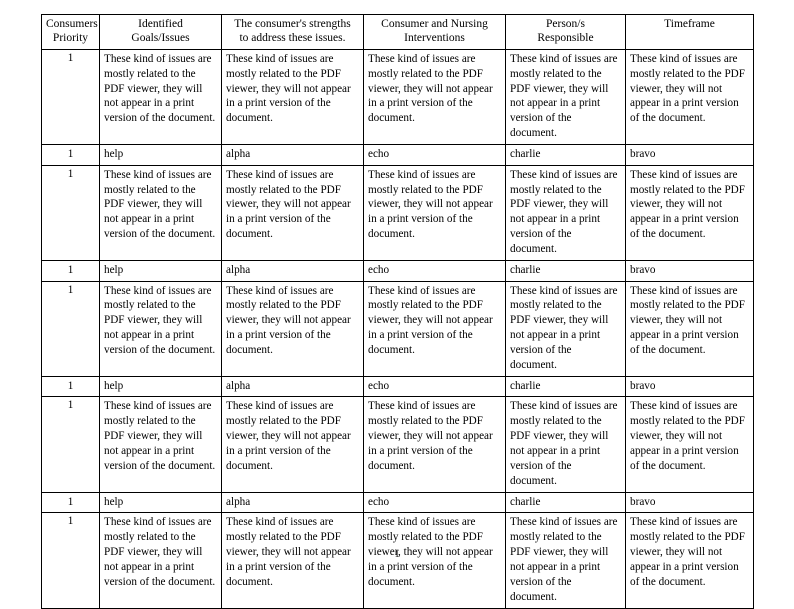  Describe the element at coordinates (160, 24) in the screenshot. I see `header-line: Identified` at that location.